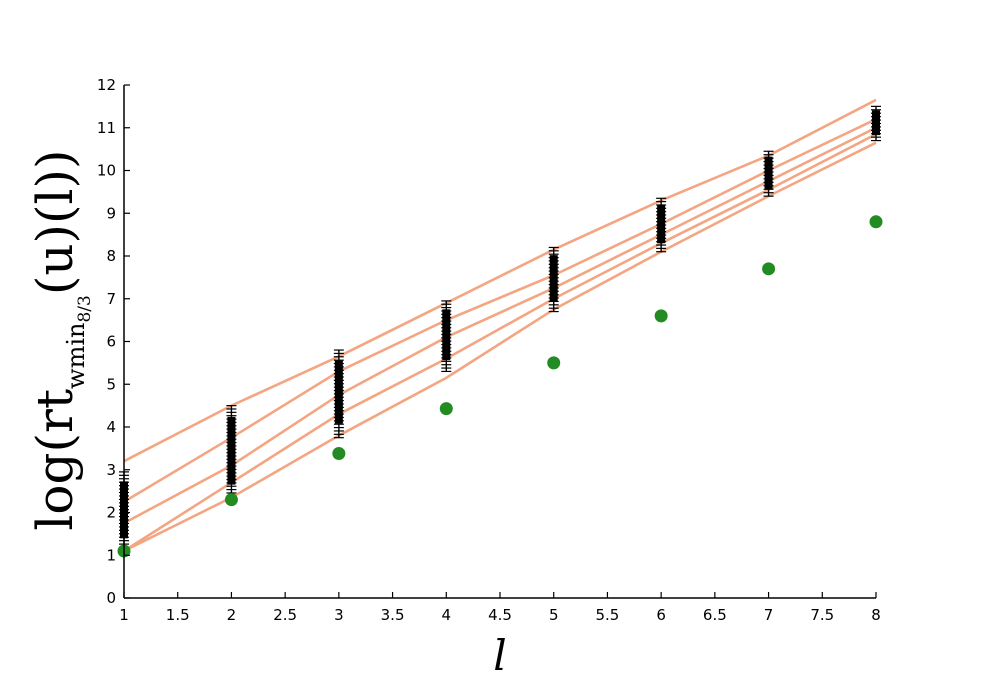 The width and height of the screenshot is (1000, 683). What do you see at coordinates (661, 615) in the screenshot?
I see `x-tick-label: 6` at bounding box center [661, 615].